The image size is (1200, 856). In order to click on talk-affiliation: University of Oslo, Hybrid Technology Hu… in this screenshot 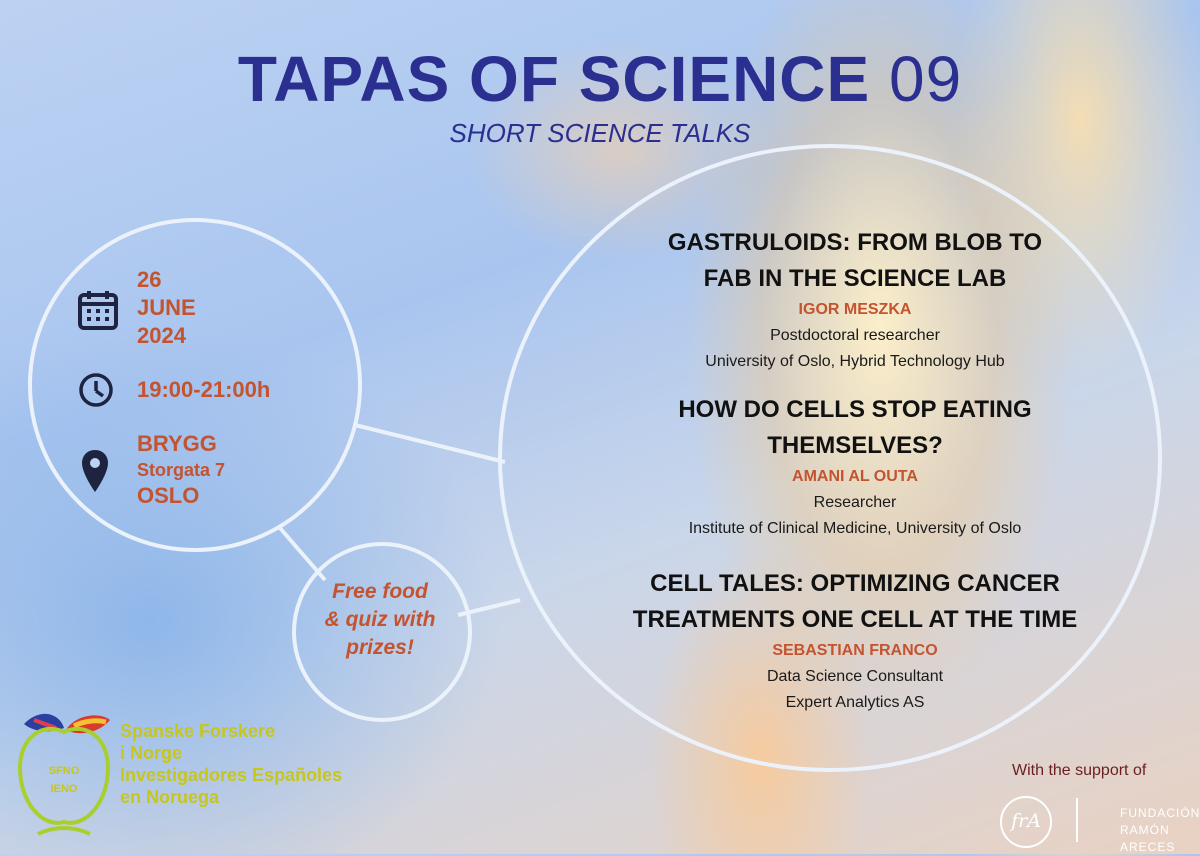, I will do `click(855, 361)`.